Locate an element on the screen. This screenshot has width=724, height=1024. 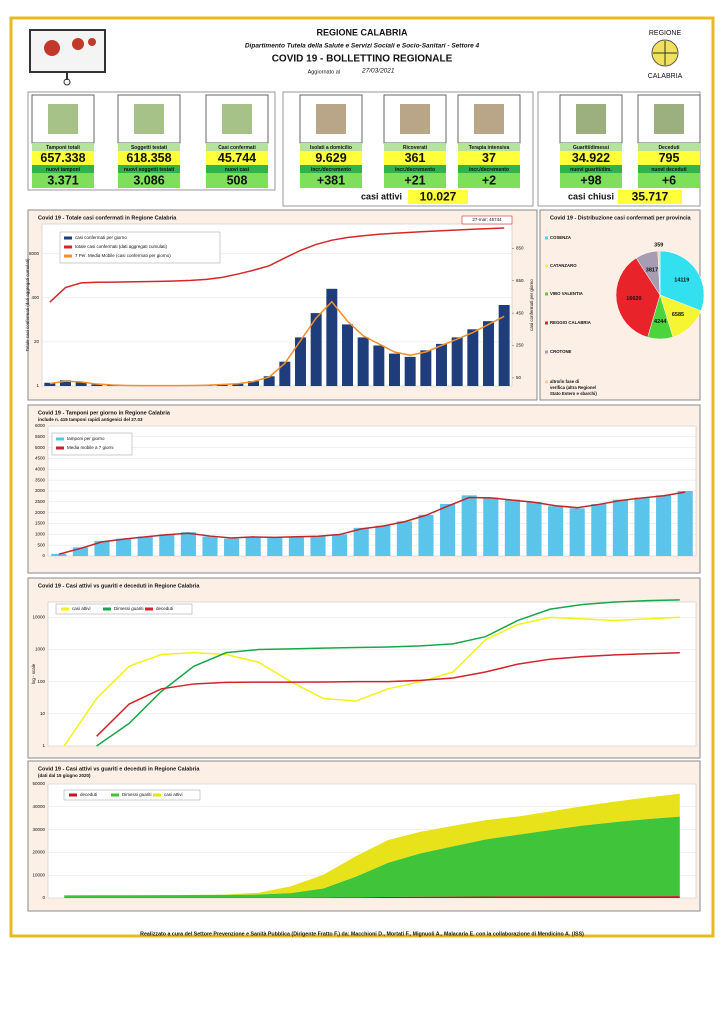
annotation-box is located at coordinates (487, 220).